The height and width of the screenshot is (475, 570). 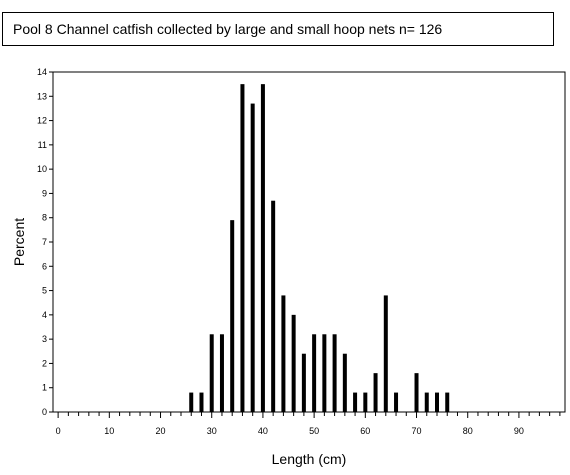 I want to click on x-tick-label: 30, so click(x=212, y=431).